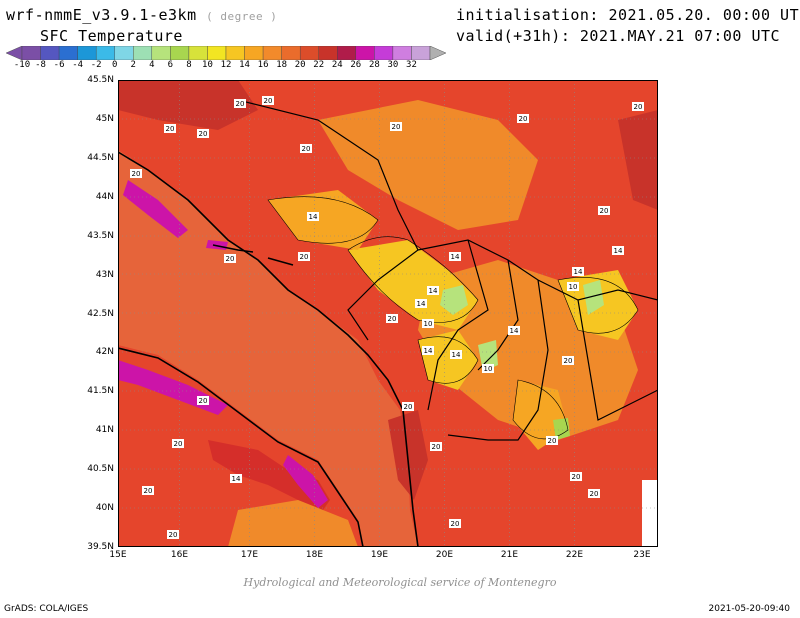 The height and width of the screenshot is (618, 800). I want to click on color-scale-bar, so click(226, 53).